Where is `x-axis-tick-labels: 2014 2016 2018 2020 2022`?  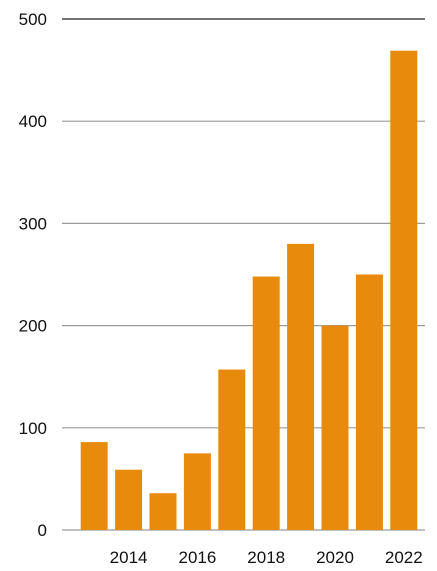
x-axis-tick-labels: 2014 2016 2018 2020 2022 is located at coordinates (266, 557).